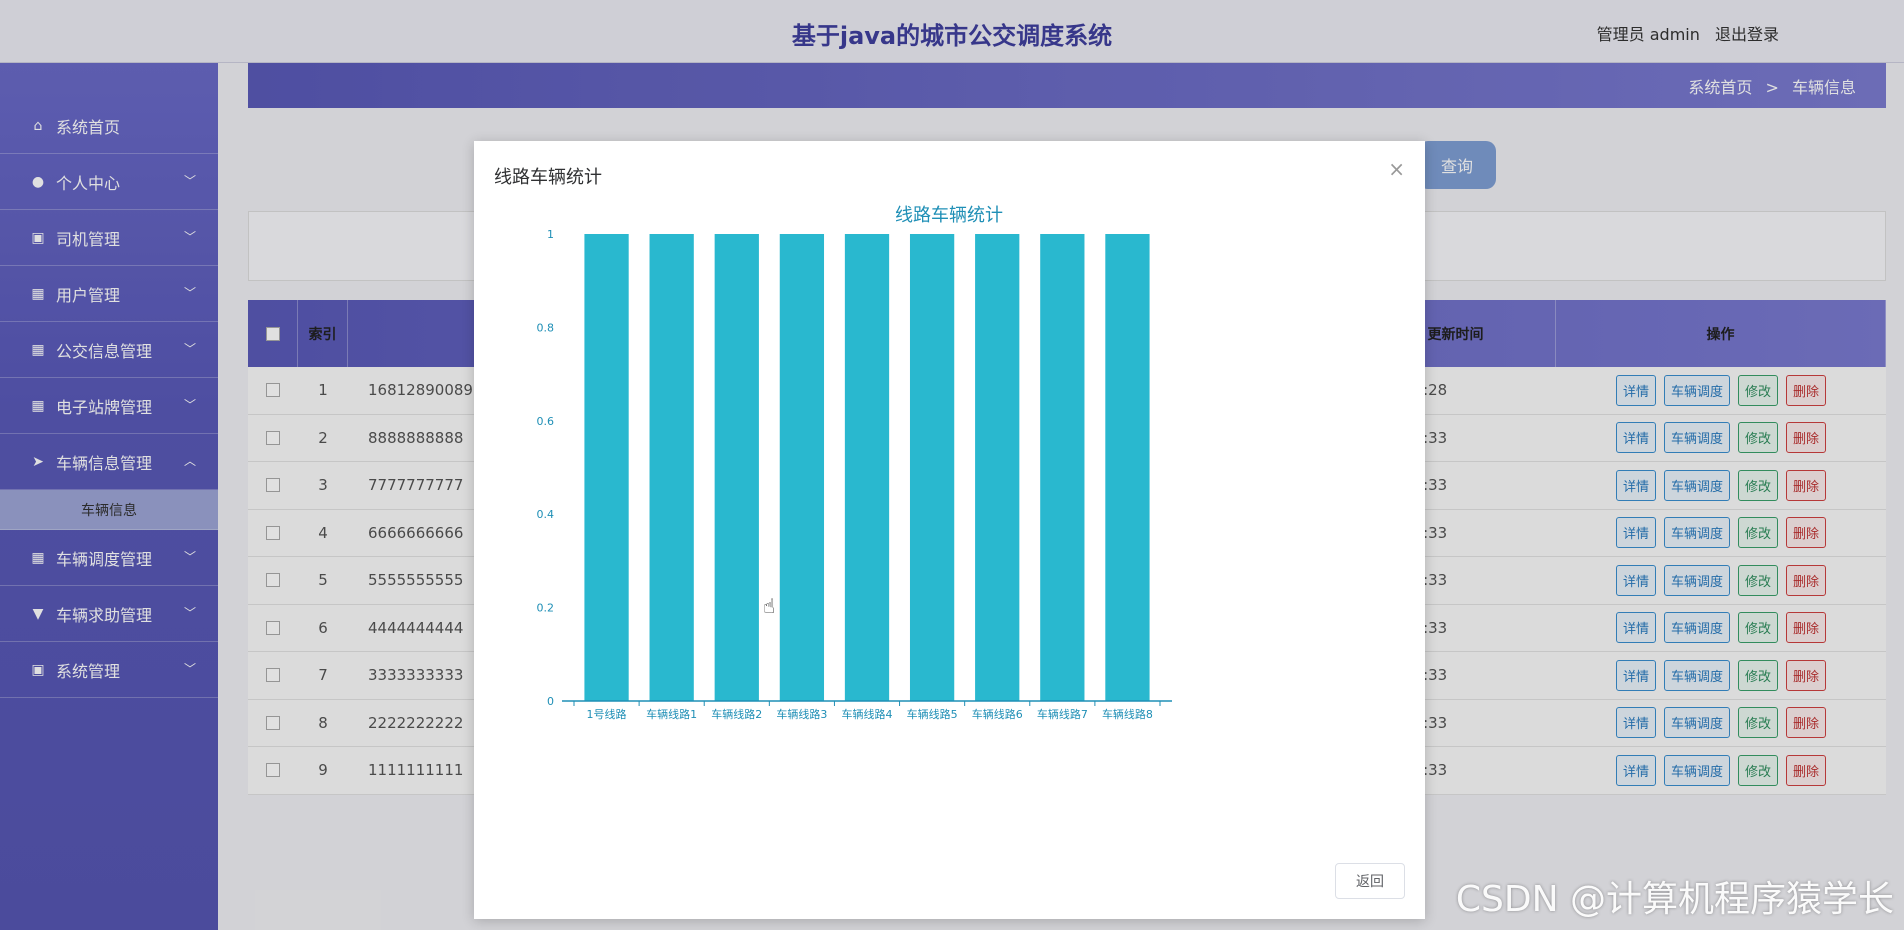 This screenshot has width=1904, height=930. Describe the element at coordinates (109, 294) in the screenshot. I see `sidebar-item-users: ▦ 用户管理 ﹀` at that location.